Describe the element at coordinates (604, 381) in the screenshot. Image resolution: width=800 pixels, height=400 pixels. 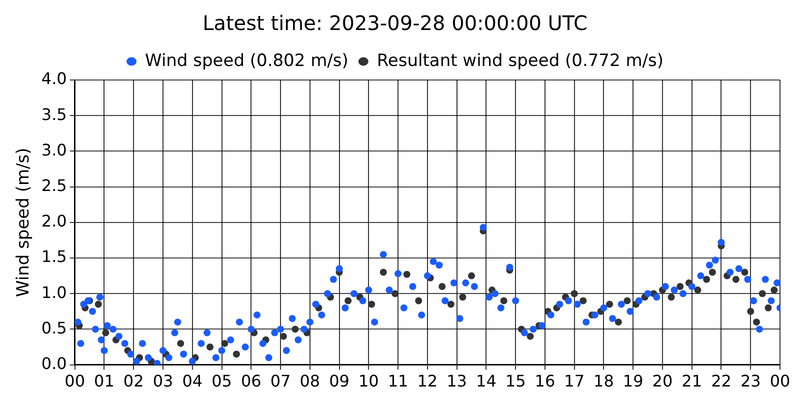
I see `x-tick-label: 18` at that location.